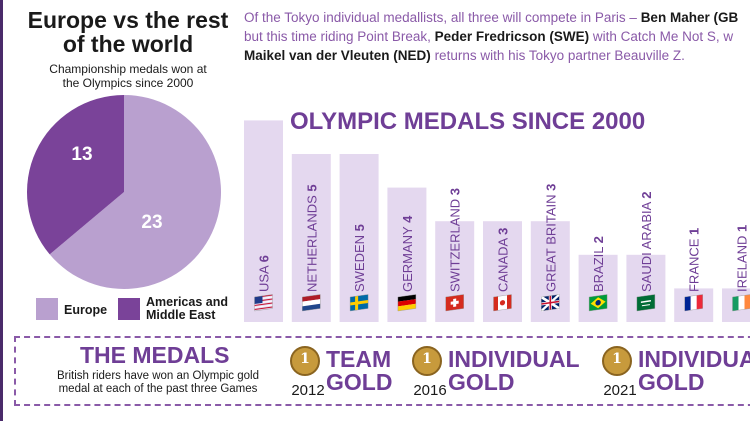  What do you see at coordinates (742, 258) in the screenshot?
I see `bar-label-ireland: IRELAND 1` at bounding box center [742, 258].